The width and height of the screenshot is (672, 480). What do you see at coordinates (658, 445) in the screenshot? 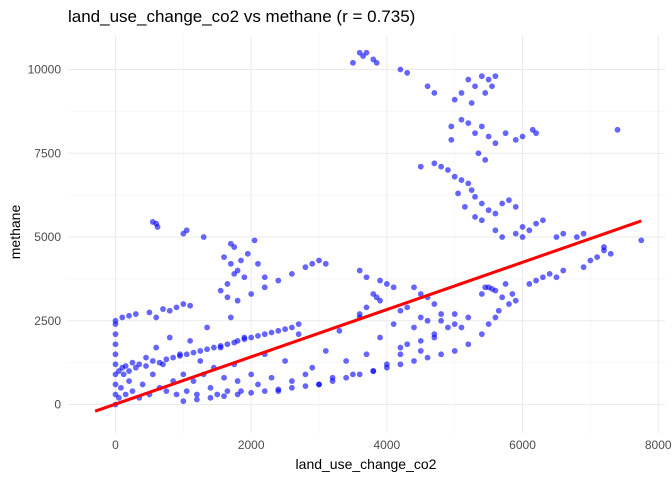
I see `x-tick-label: 8000` at bounding box center [658, 445].